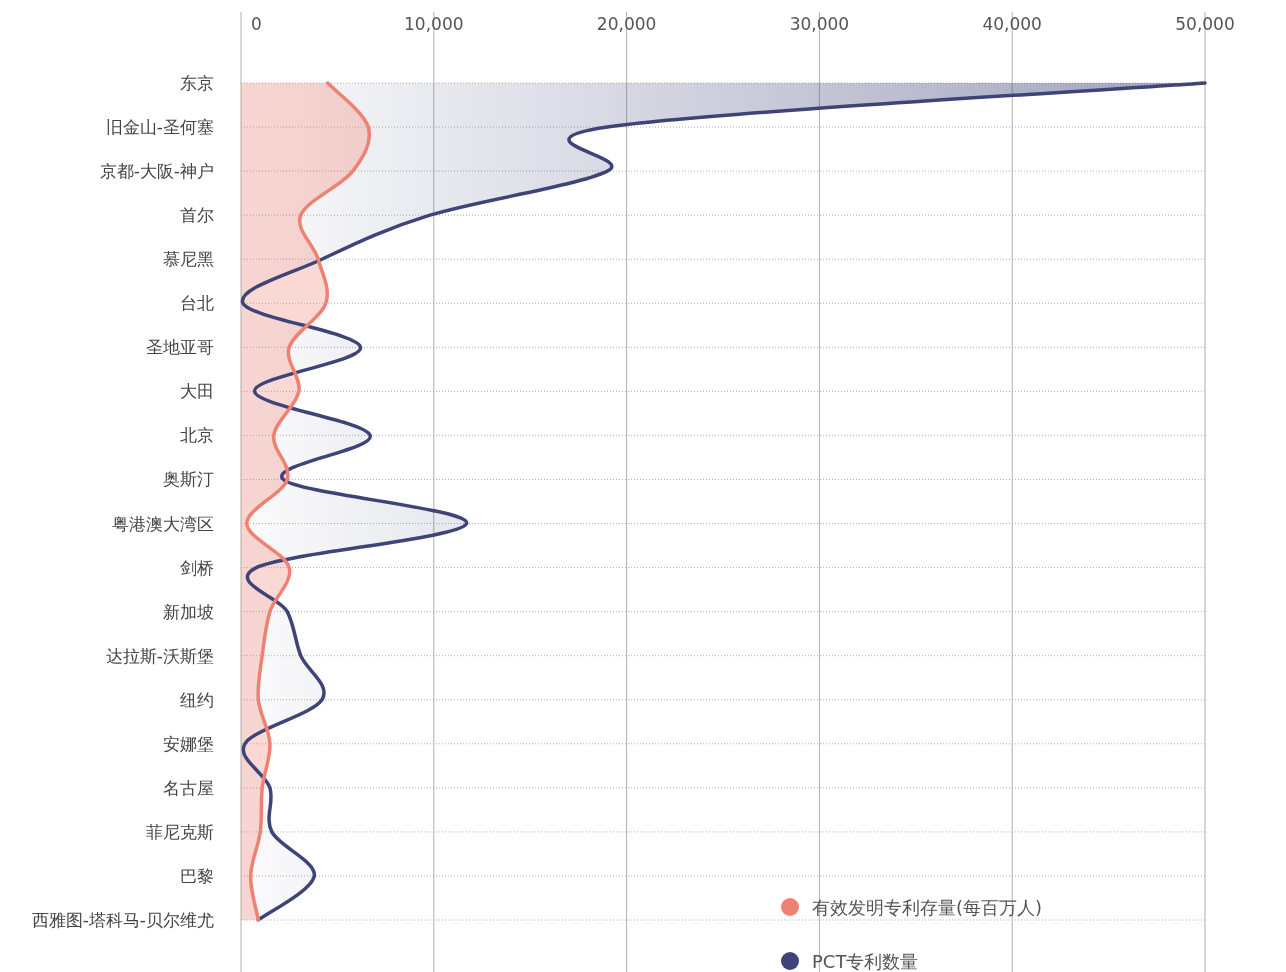 The image size is (1286, 972). What do you see at coordinates (197, 303) in the screenshot?
I see `y-tick-label: 台北` at bounding box center [197, 303].